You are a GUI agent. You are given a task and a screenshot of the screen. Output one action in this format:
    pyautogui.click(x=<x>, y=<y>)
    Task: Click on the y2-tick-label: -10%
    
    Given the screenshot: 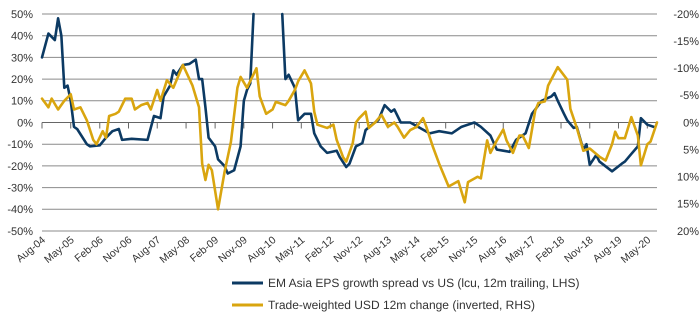 What is the action you would take?
    pyautogui.click(x=686, y=69)
    